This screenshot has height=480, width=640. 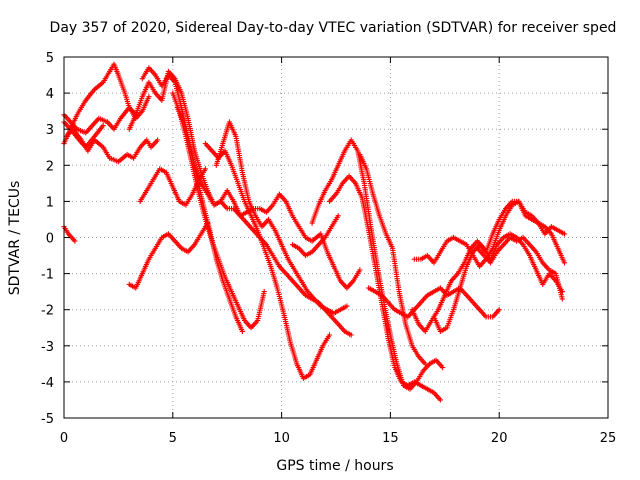 What do you see at coordinates (47, 419) in the screenshot?
I see `y-tick-label: -5` at bounding box center [47, 419].